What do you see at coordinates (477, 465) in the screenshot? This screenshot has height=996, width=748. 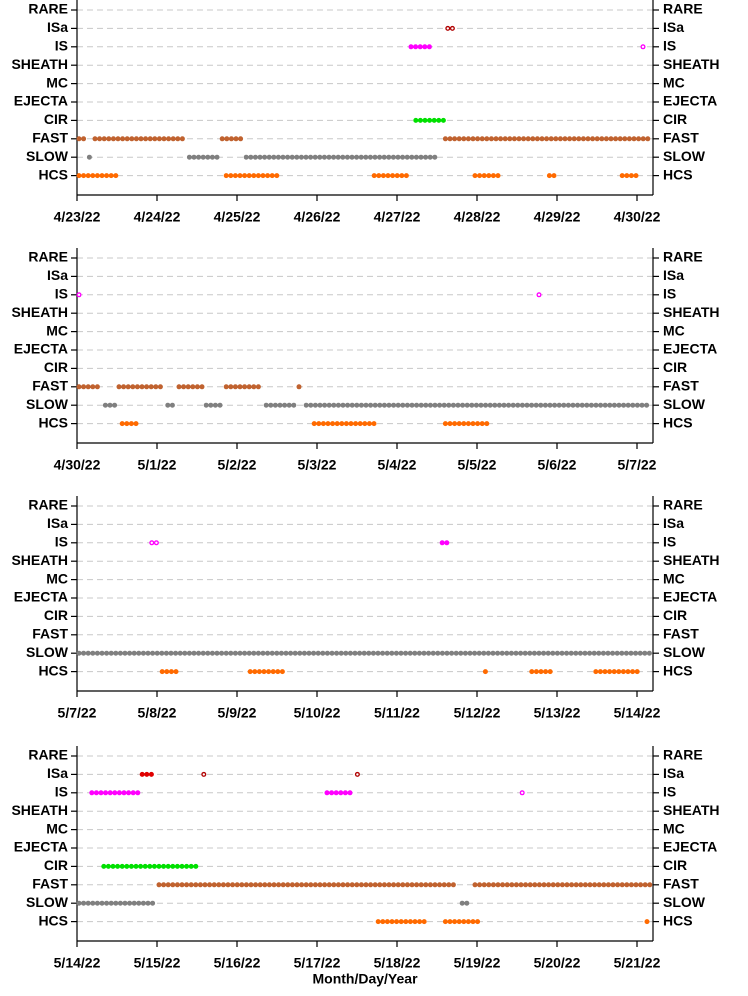 I see `x-tick-label: 5/5/22` at bounding box center [477, 465].